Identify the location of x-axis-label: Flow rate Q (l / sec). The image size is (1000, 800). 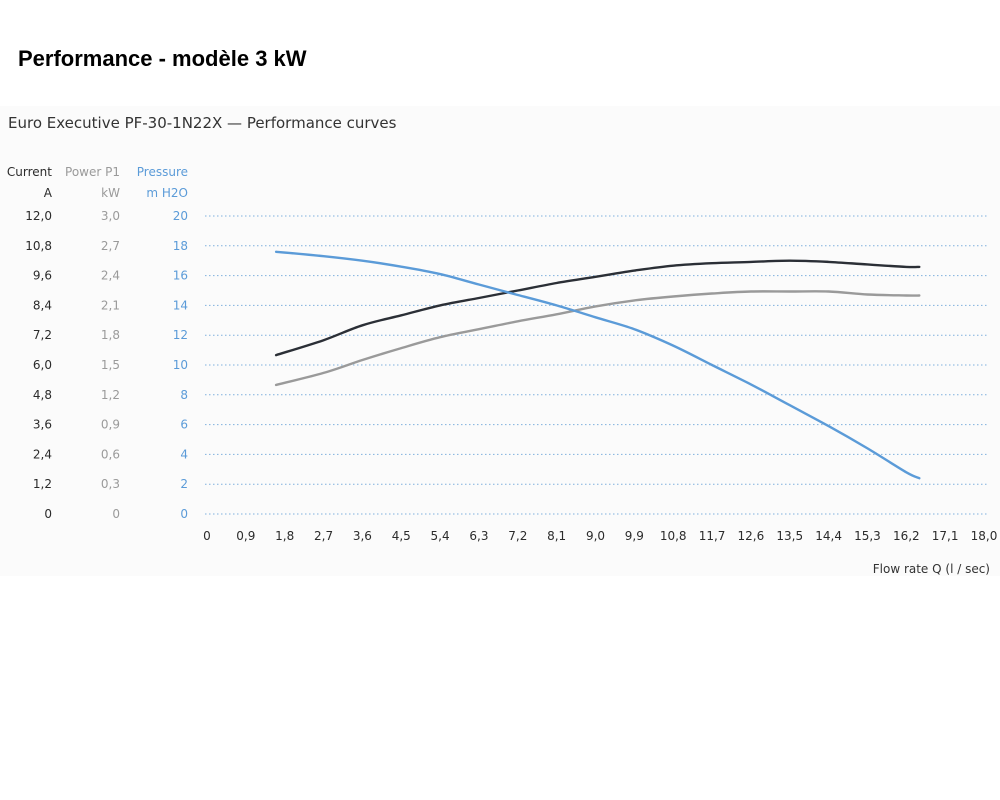
(931, 569).